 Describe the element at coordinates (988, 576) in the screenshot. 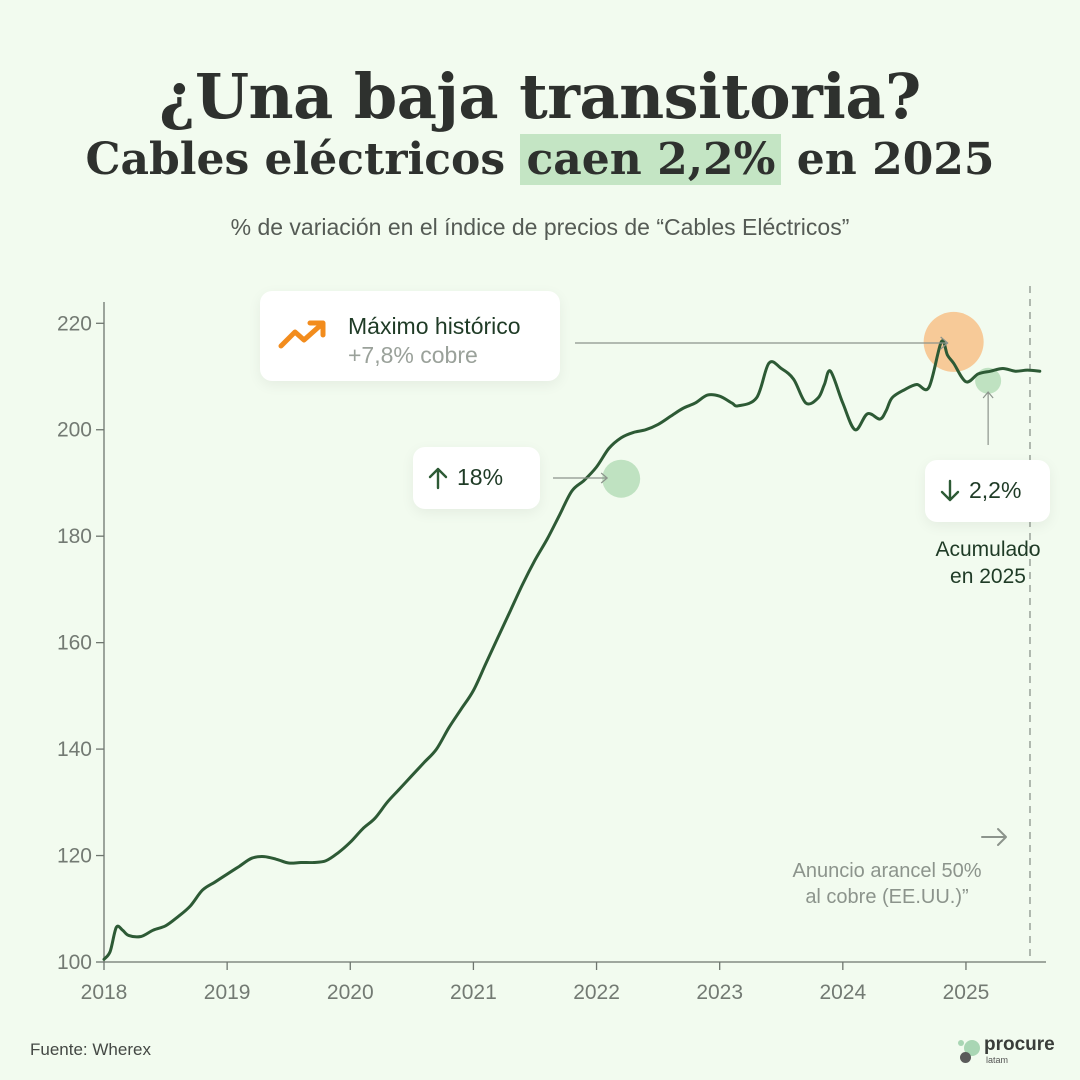

I see `acumulado-line-2: en 2025` at that location.